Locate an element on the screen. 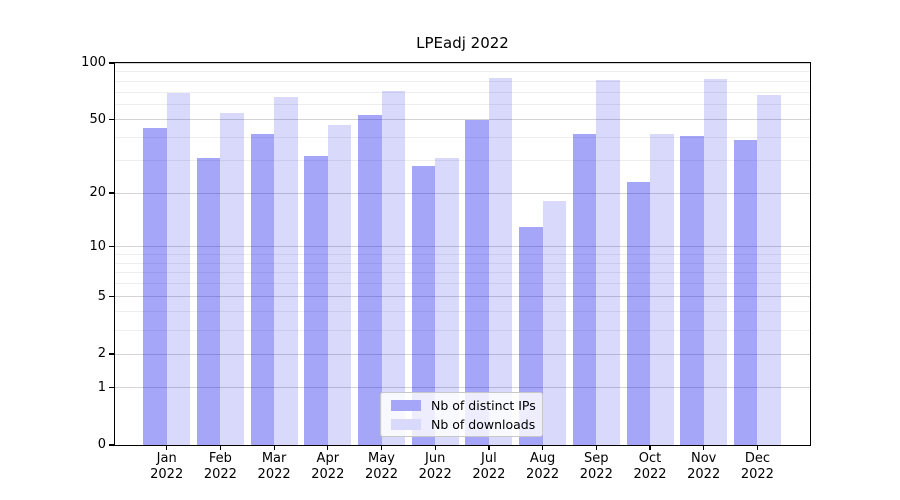 The image size is (900, 500). x-axis-tick-label-line: Aug is located at coordinates (542, 458).